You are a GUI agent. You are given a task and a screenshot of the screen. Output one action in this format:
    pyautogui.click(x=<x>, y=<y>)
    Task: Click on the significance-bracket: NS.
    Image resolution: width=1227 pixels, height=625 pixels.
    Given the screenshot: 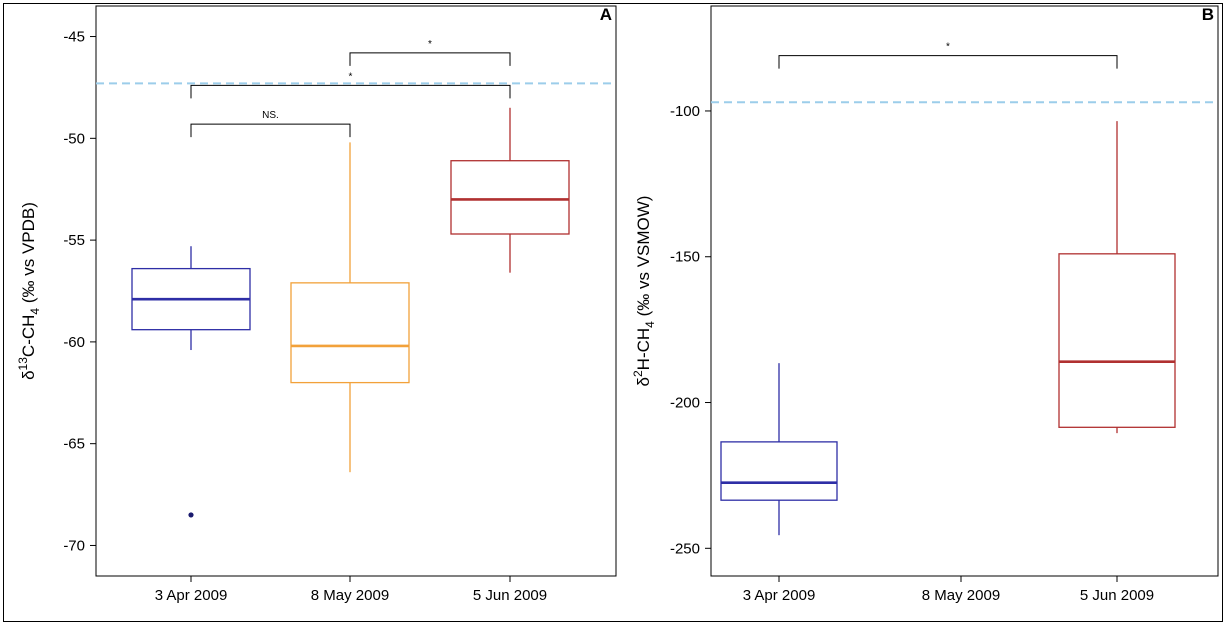 What is the action you would take?
    pyautogui.click(x=270, y=124)
    